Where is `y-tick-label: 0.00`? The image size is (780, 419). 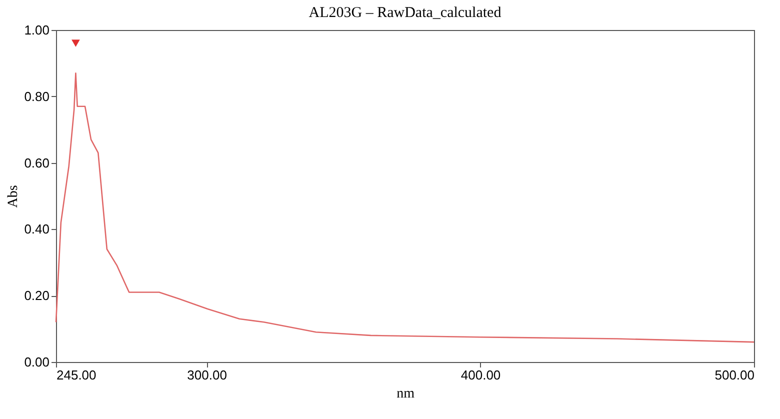 y-tick-label: 0.00 is located at coordinates (37, 362).